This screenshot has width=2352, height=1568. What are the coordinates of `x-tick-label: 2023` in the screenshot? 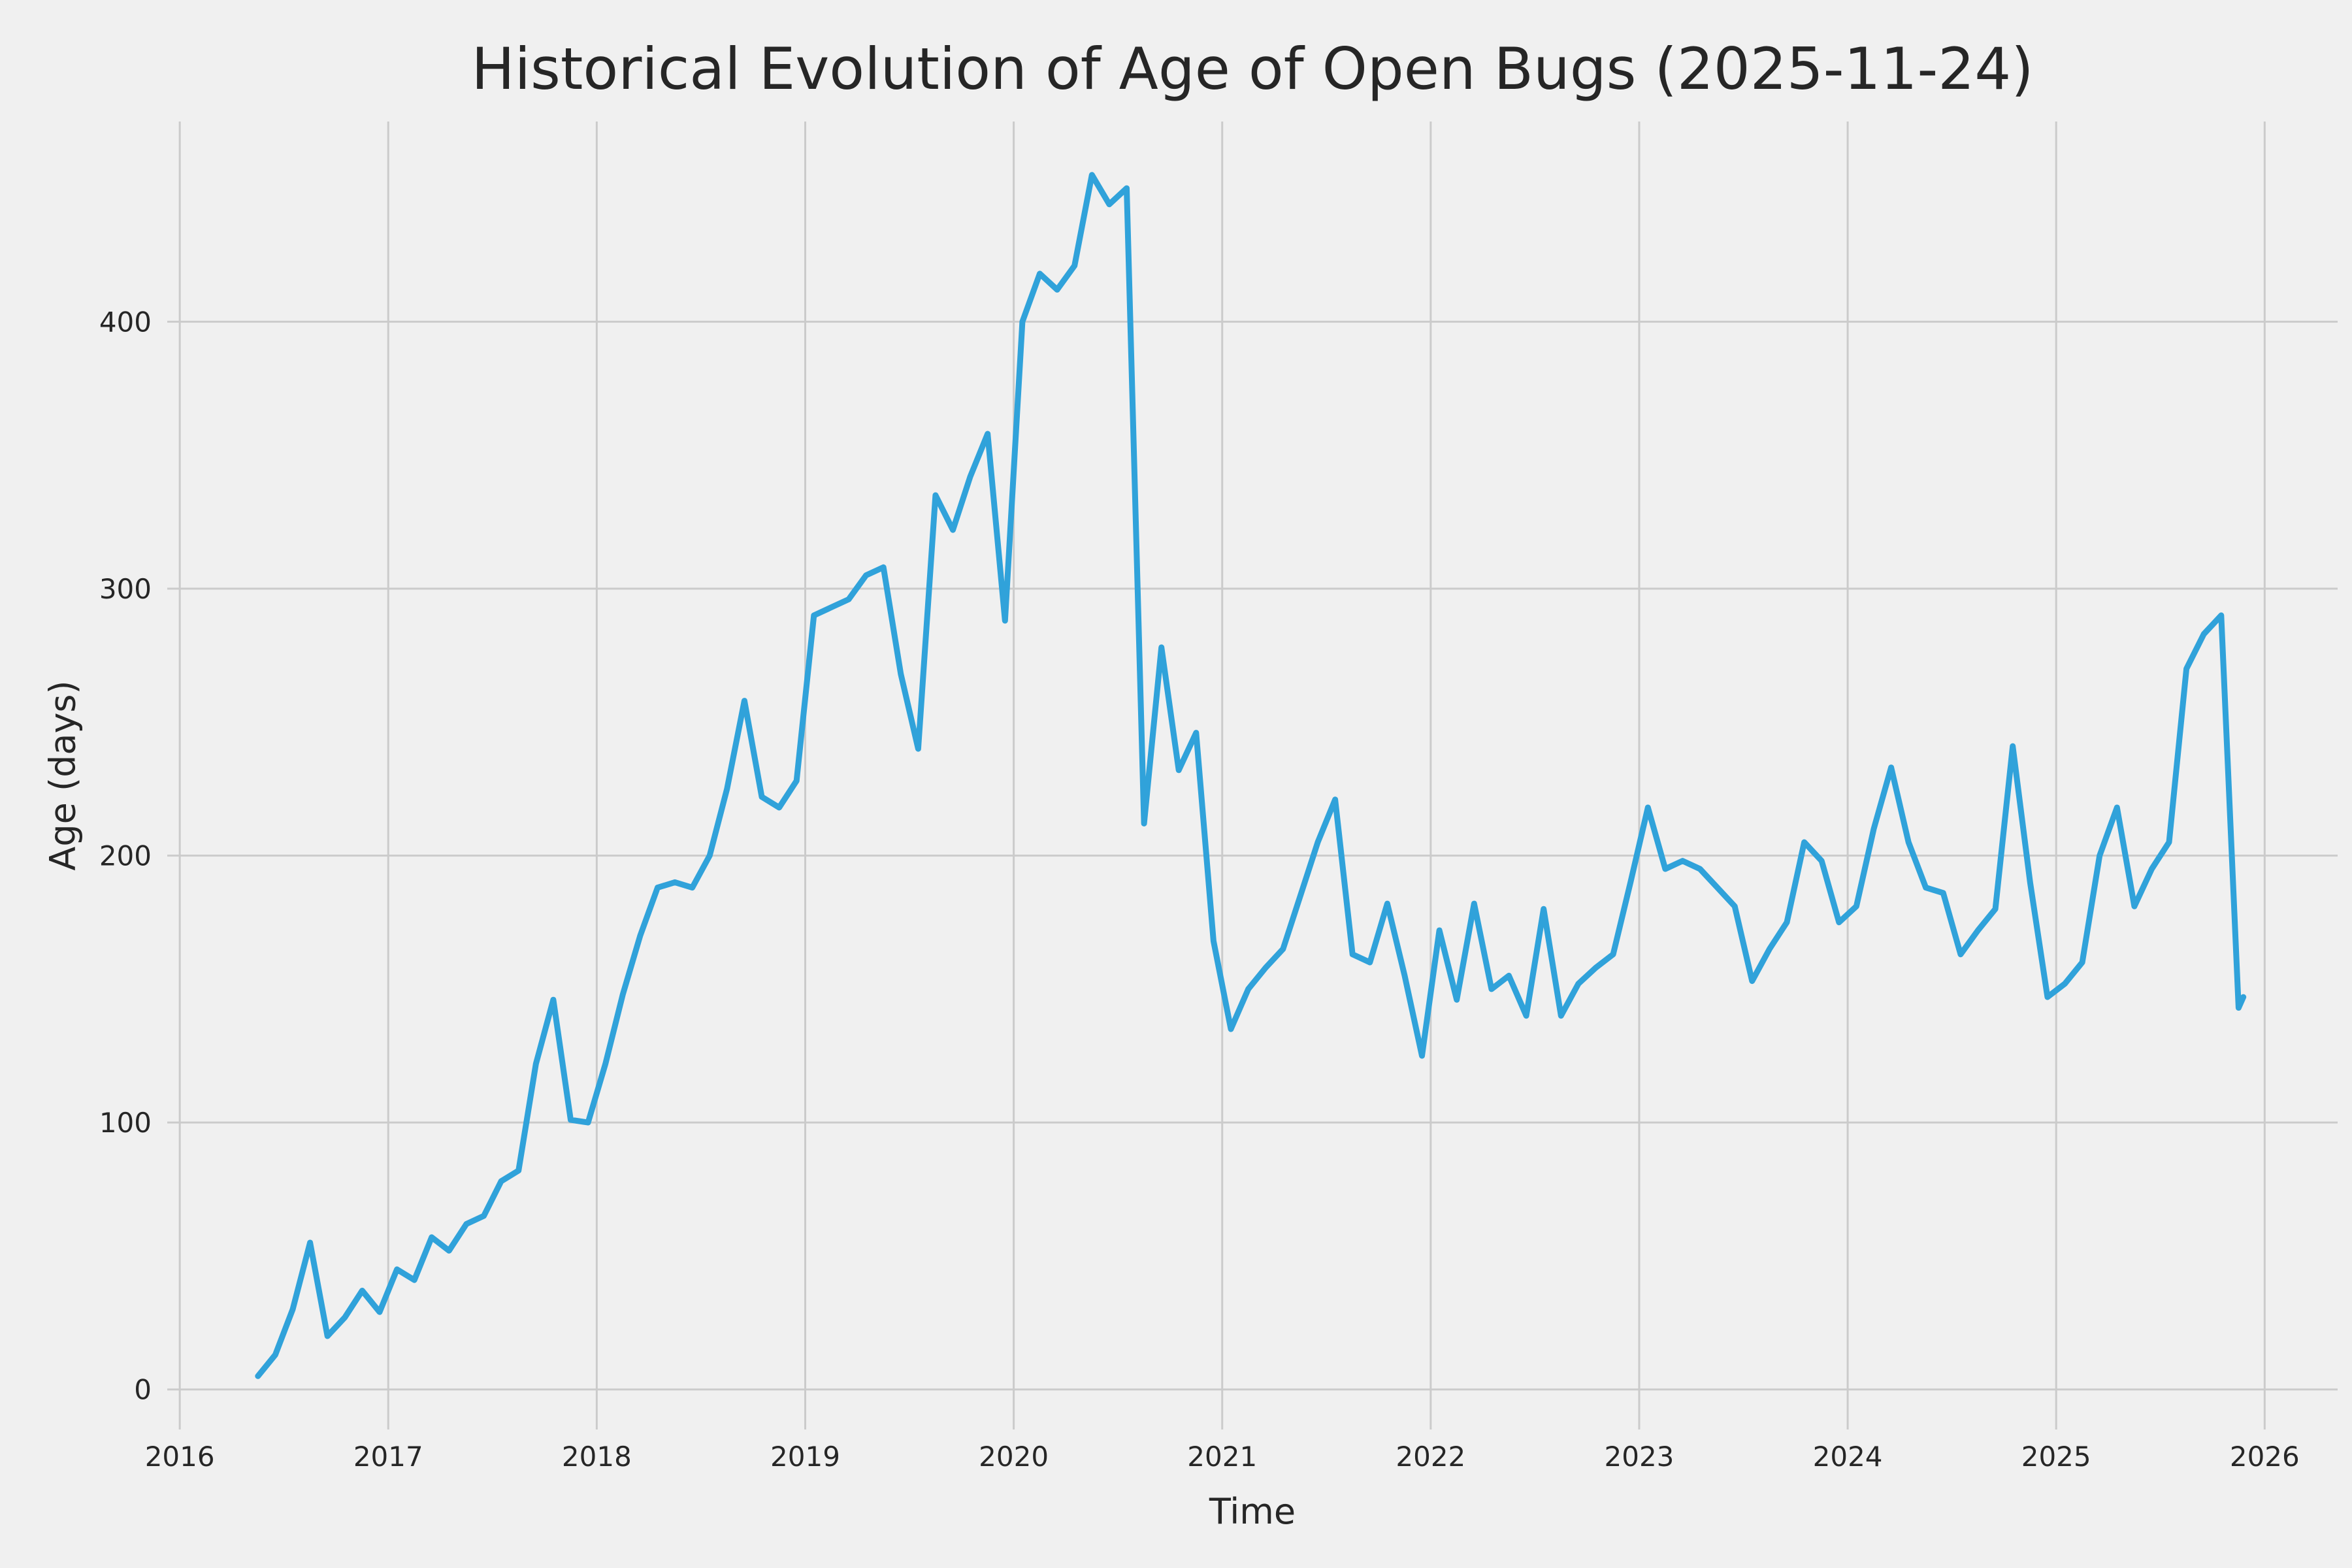 It's located at (1639, 1457).